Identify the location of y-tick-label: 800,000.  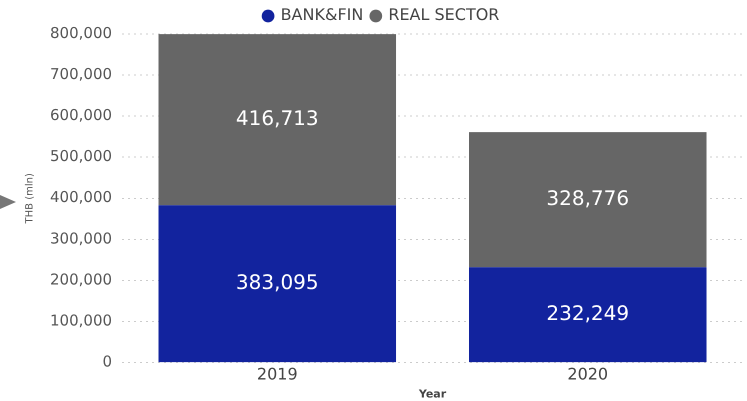
(81, 33).